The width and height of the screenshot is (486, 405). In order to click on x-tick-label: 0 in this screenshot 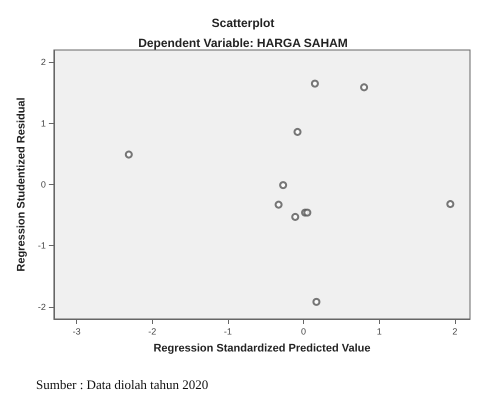, I will do `click(303, 331)`.